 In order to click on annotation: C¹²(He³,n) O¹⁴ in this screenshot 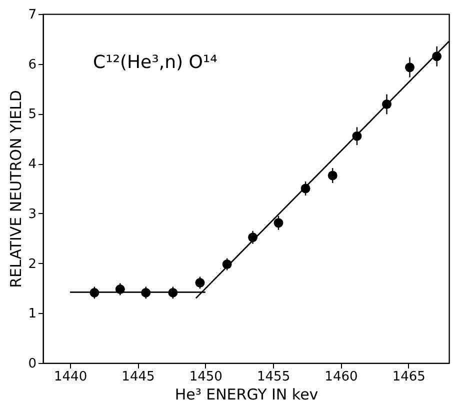, I will do `click(155, 62)`.